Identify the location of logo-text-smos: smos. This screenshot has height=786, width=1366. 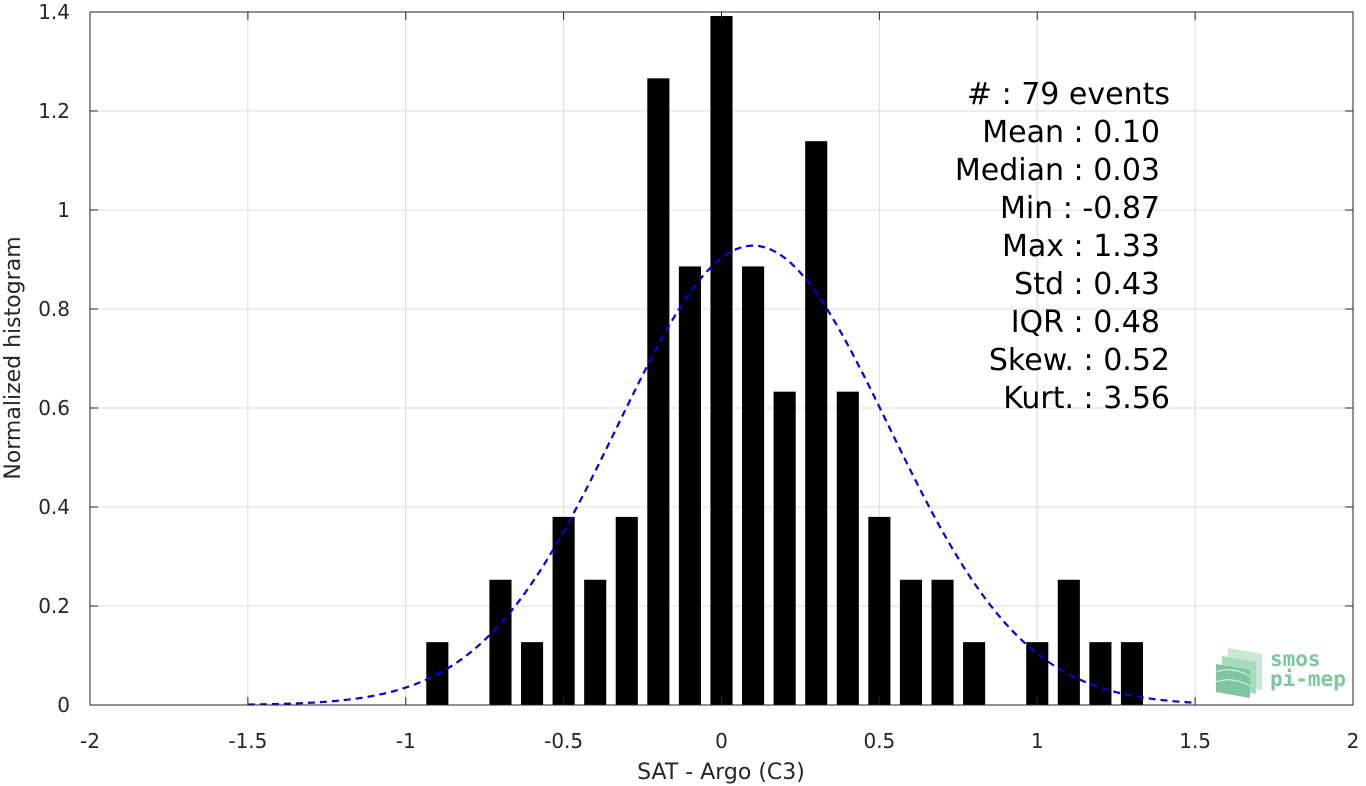
(1295, 659).